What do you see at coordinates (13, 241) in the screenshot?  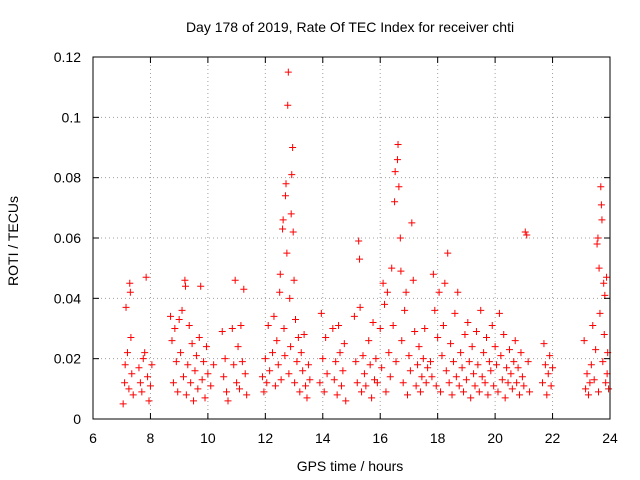 I see `y-axis-label: ROTI / TECUs` at bounding box center [13, 241].